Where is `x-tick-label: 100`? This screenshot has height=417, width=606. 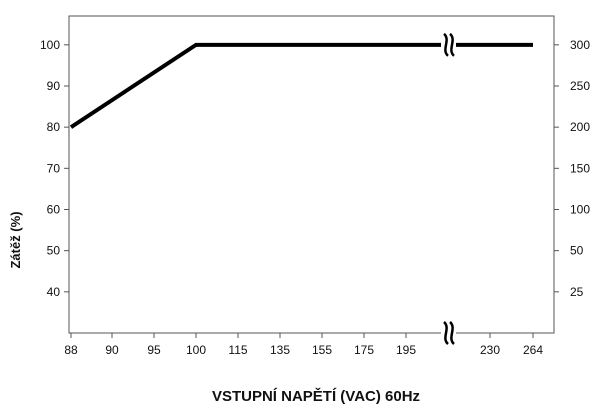 x-tick-label: 100 is located at coordinates (196, 350).